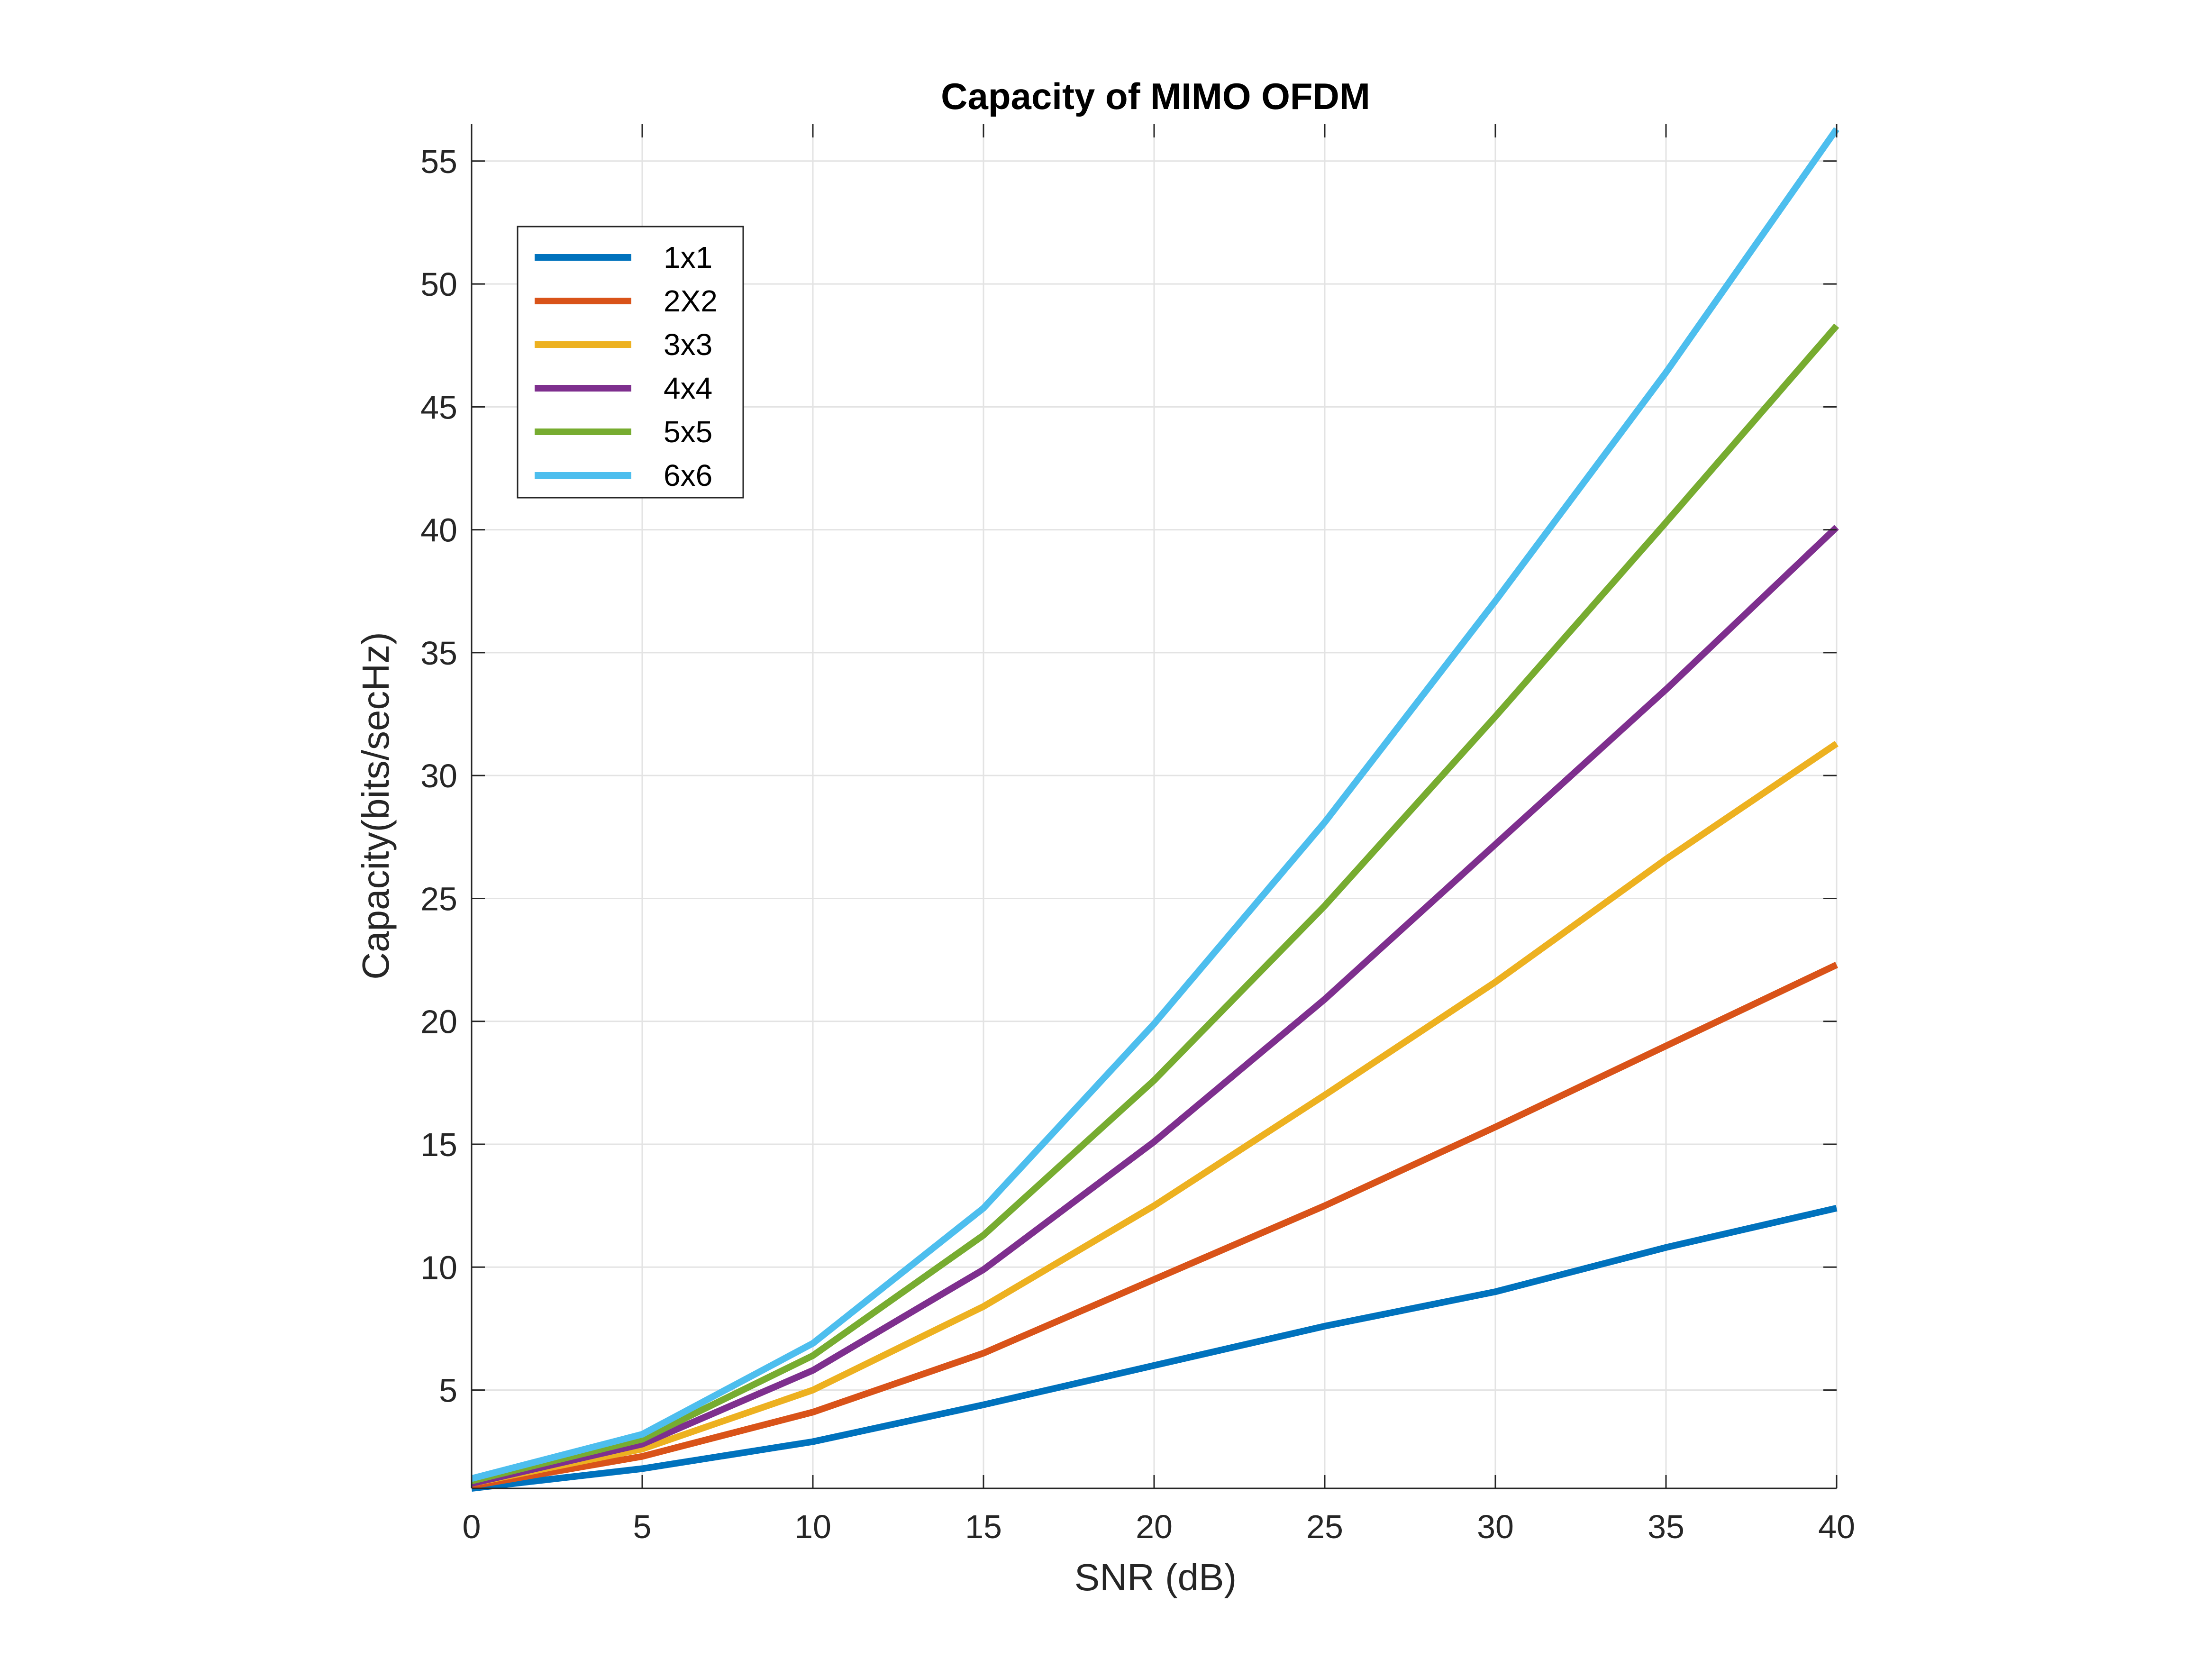  I want to click on x-axis-label: SNR (dB), so click(1155, 1577).